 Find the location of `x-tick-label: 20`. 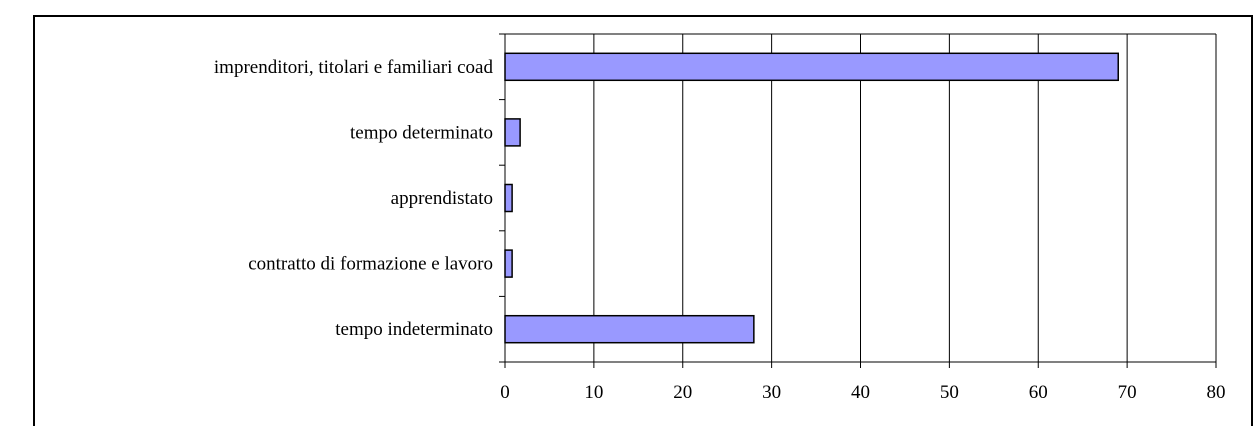

x-tick-label: 20 is located at coordinates (682, 392).